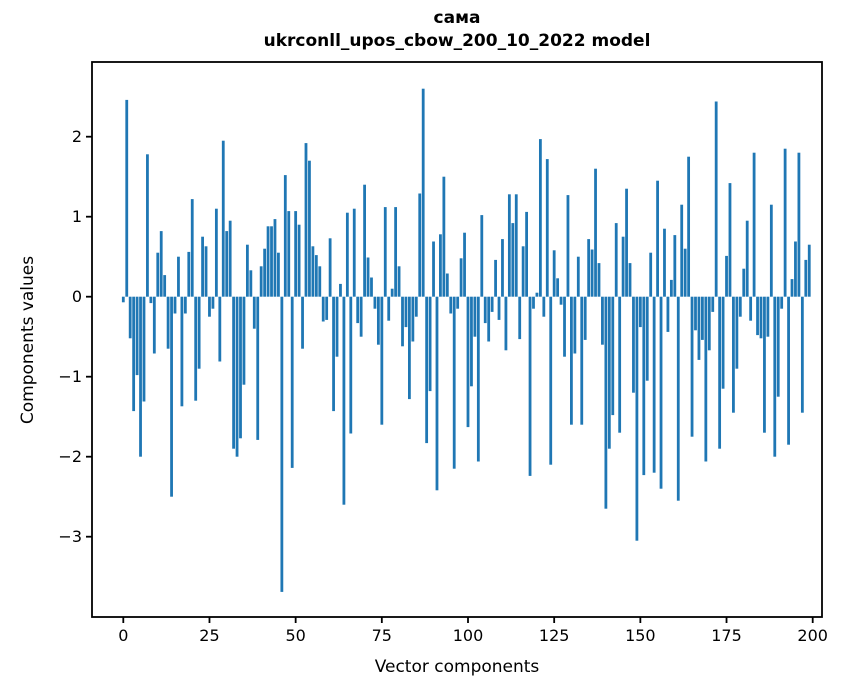 The width and height of the screenshot is (847, 696). I want to click on x-tick-label: 150, so click(640, 635).